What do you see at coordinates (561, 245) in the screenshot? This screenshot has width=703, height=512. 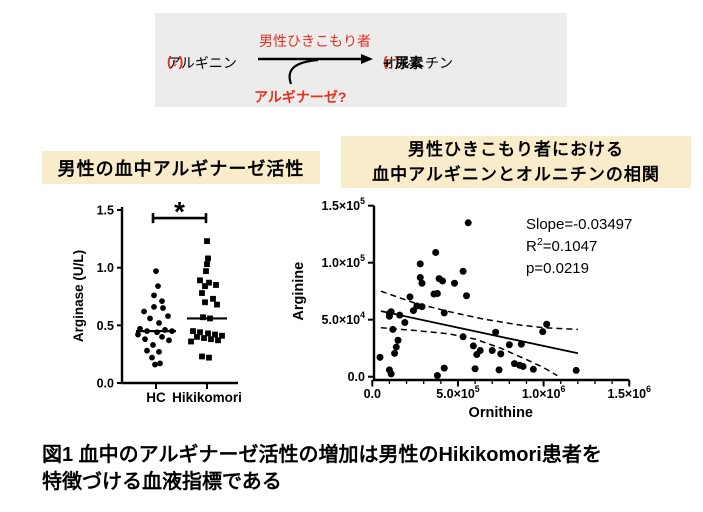 I see `stats-annotation: R2=0.1047` at bounding box center [561, 245].